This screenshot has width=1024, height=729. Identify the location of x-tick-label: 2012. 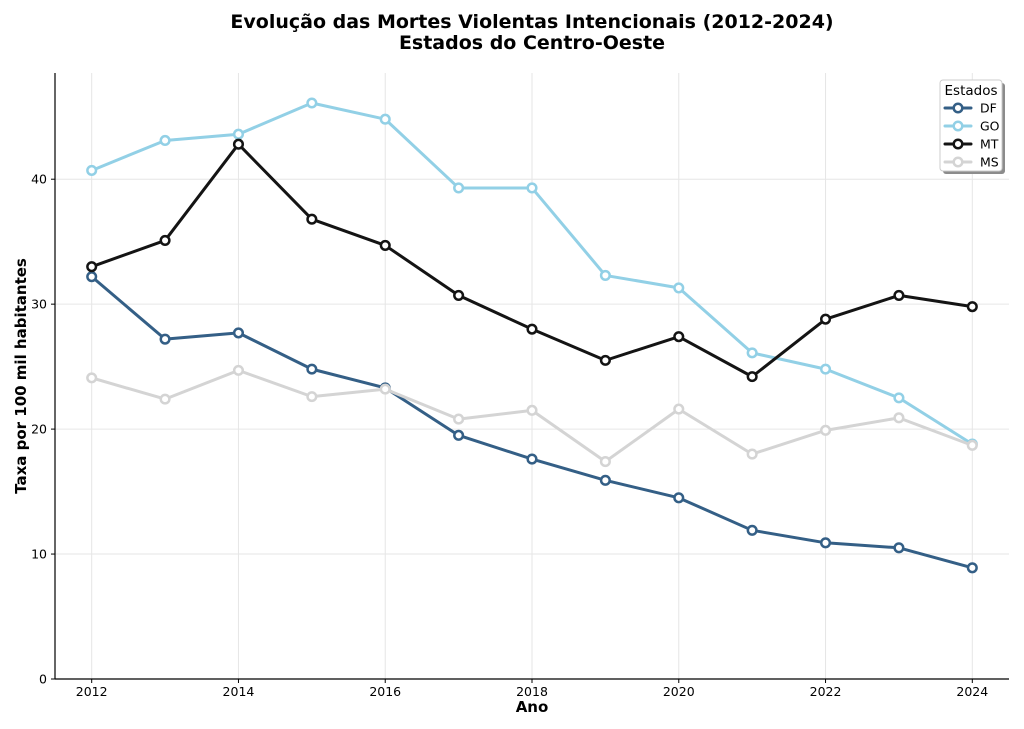
(92, 691).